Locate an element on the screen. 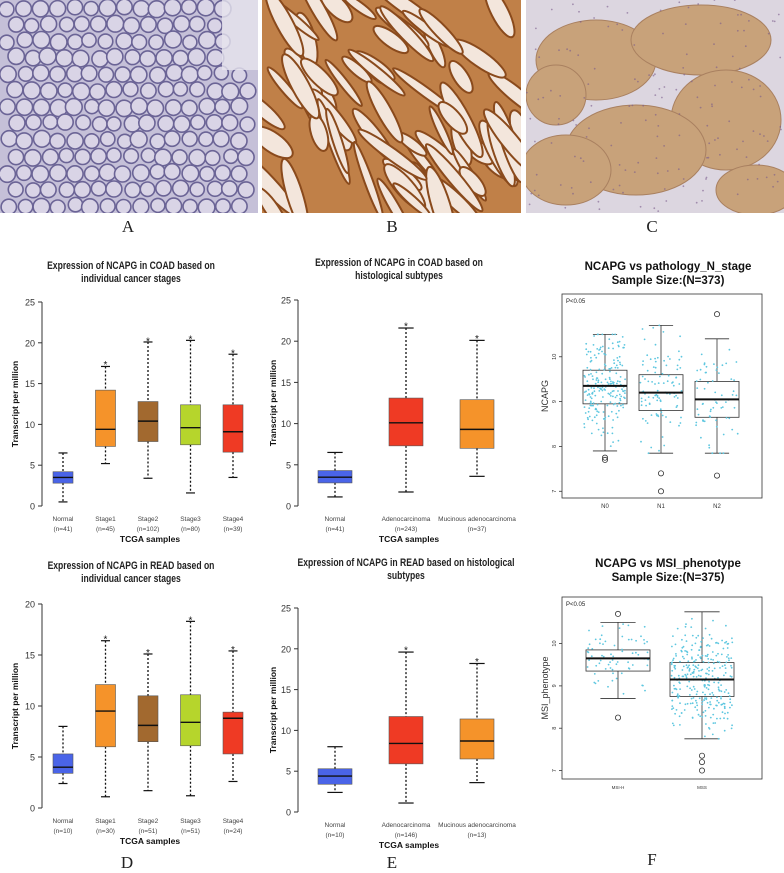  box is located at coordinates (63, 763).